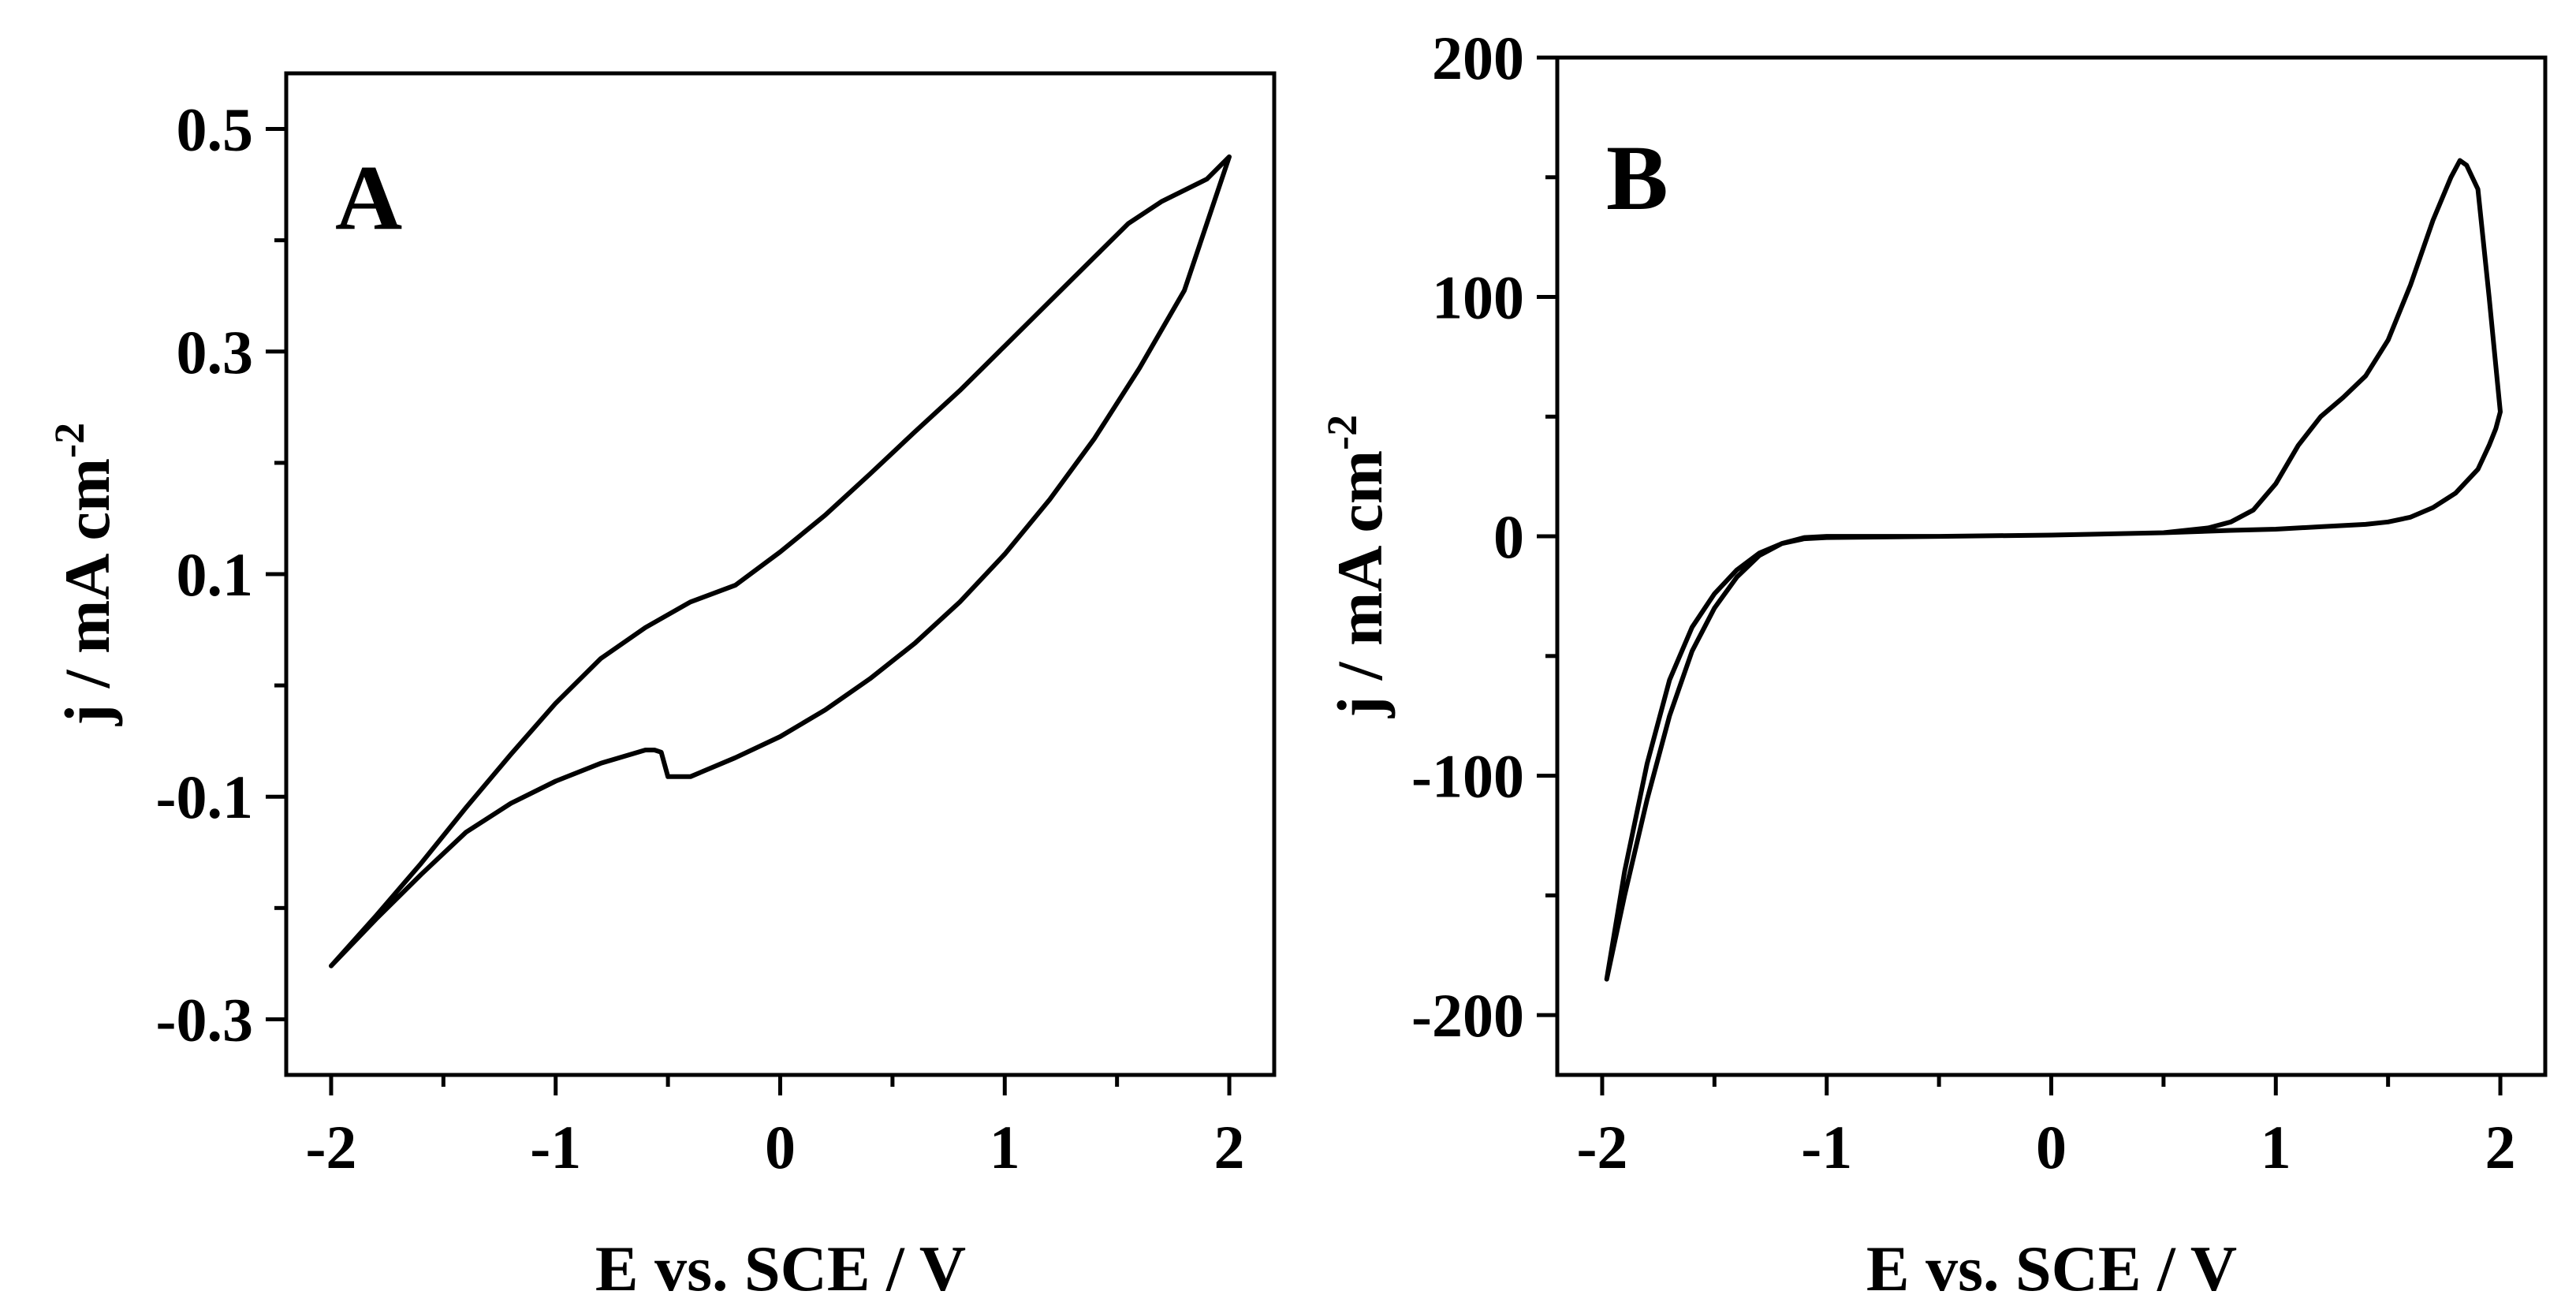 Image resolution: width=2576 pixels, height=1306 pixels. Describe the element at coordinates (1360, 584) in the screenshot. I see `panel-b-y-axis-title-main: j / mA cm` at that location.